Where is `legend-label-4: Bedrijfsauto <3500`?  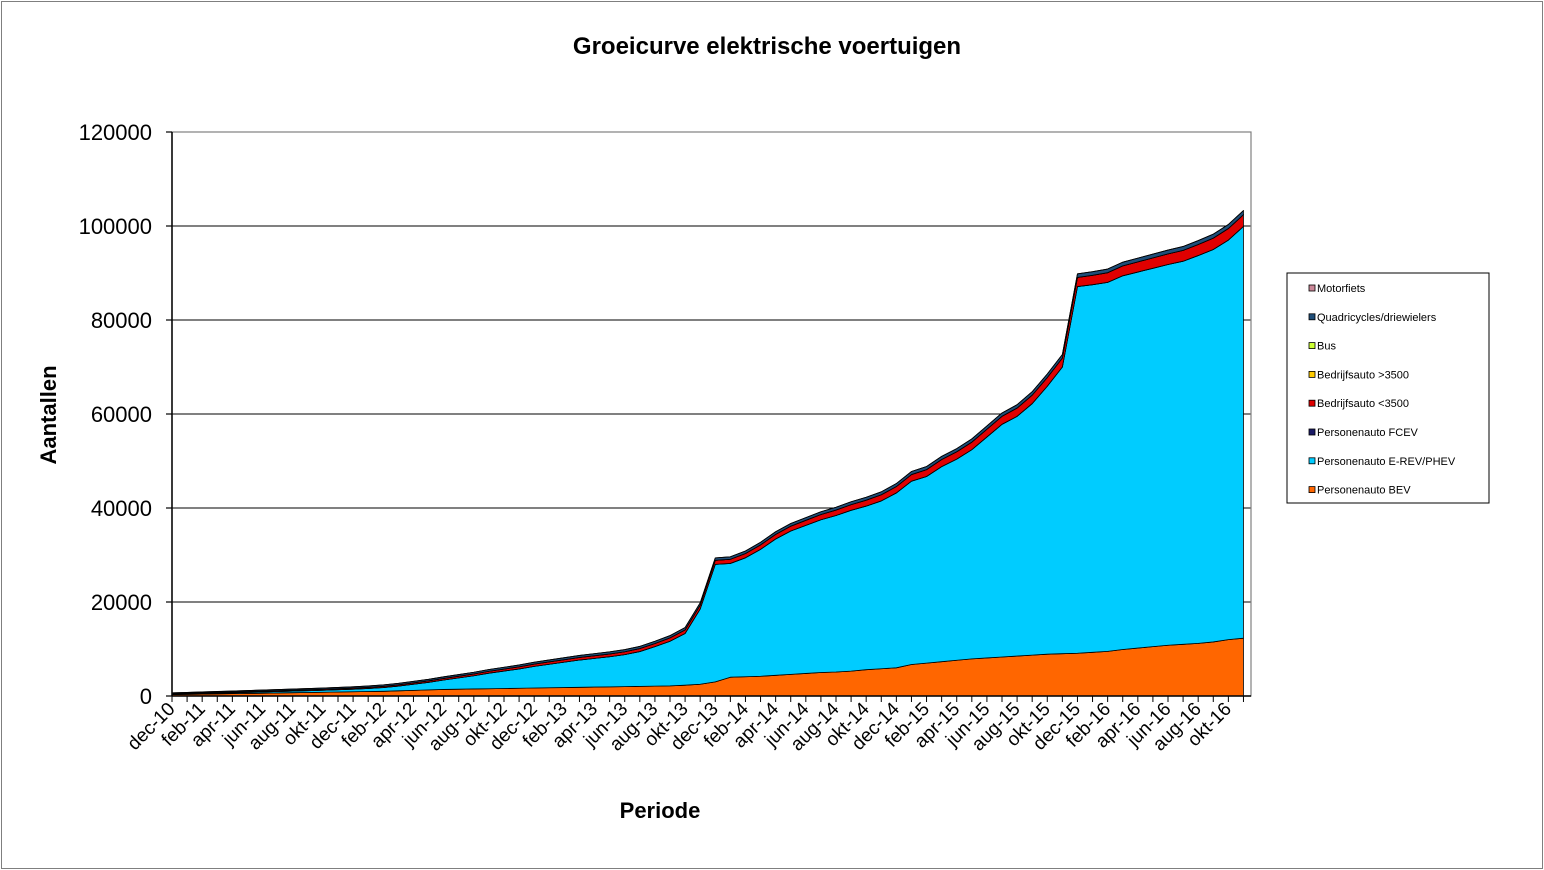 legend-label-4: Bedrijfsauto <3500 is located at coordinates (1363, 404).